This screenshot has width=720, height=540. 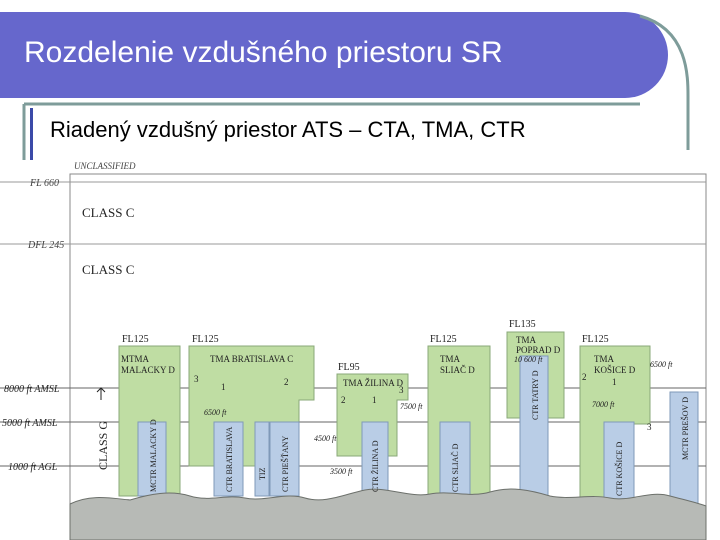 I want to click on tma-za-alt3: 3500 ft, so click(x=341, y=471).